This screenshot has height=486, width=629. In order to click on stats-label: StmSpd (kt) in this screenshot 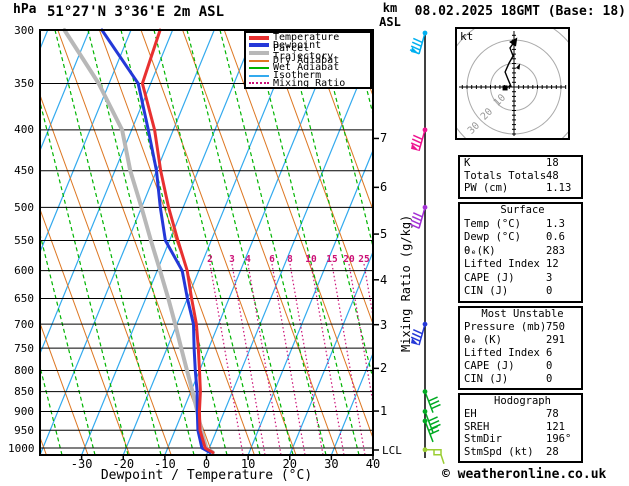, I will do `click(499, 452)`.